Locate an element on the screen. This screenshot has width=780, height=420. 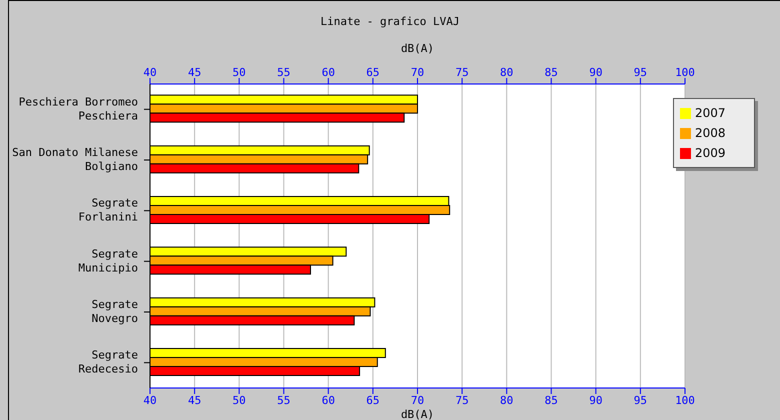
x-tick-label: 95 is located at coordinates (641, 72).